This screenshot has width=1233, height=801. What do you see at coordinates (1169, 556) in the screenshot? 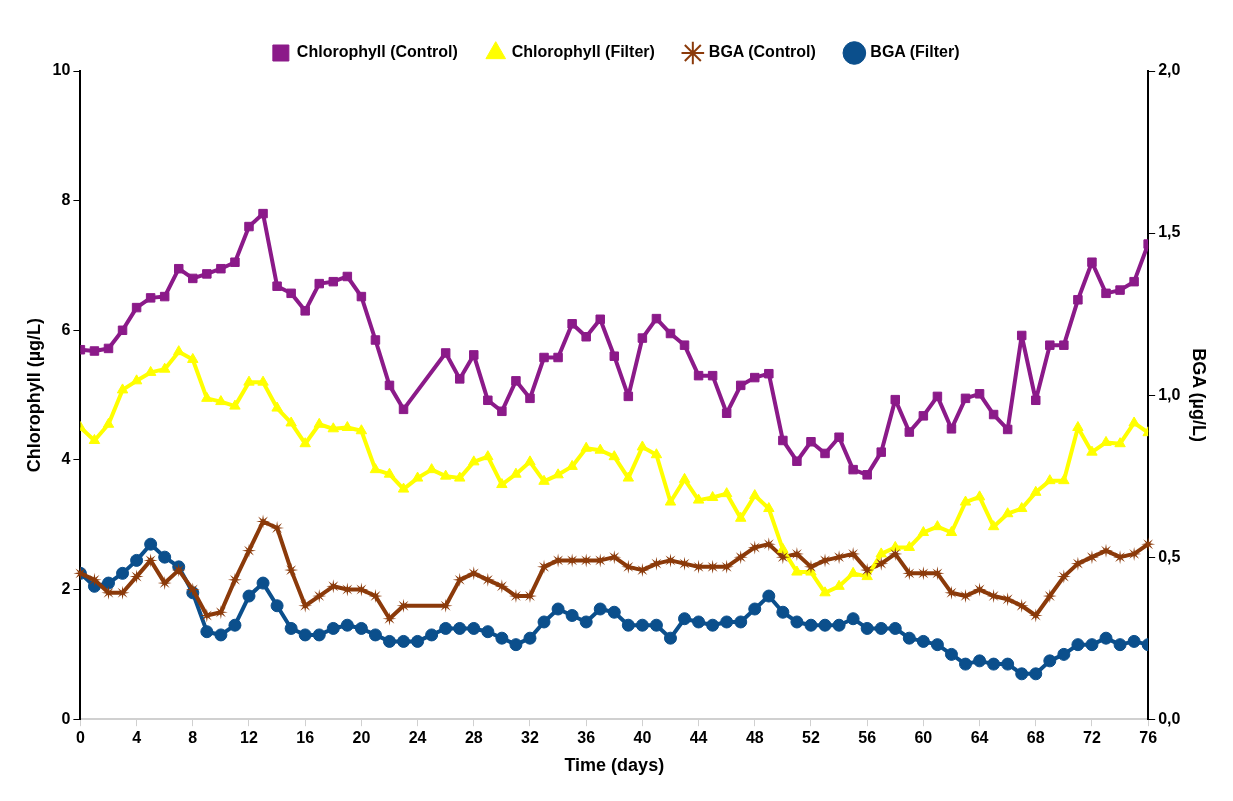
I see `y2-tick-label: 0,5` at bounding box center [1169, 556].